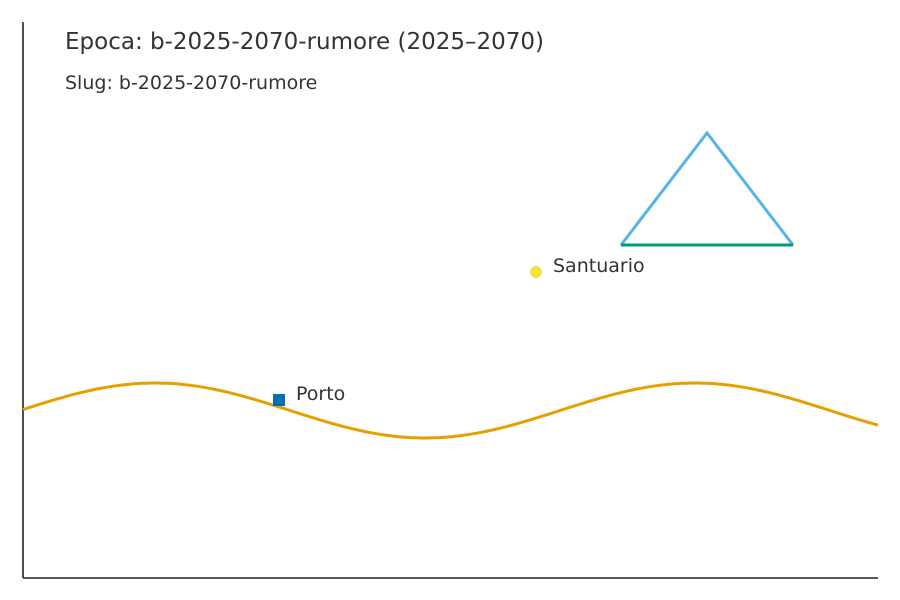  Describe the element at coordinates (450, 410) in the screenshot. I see `river-line` at that location.